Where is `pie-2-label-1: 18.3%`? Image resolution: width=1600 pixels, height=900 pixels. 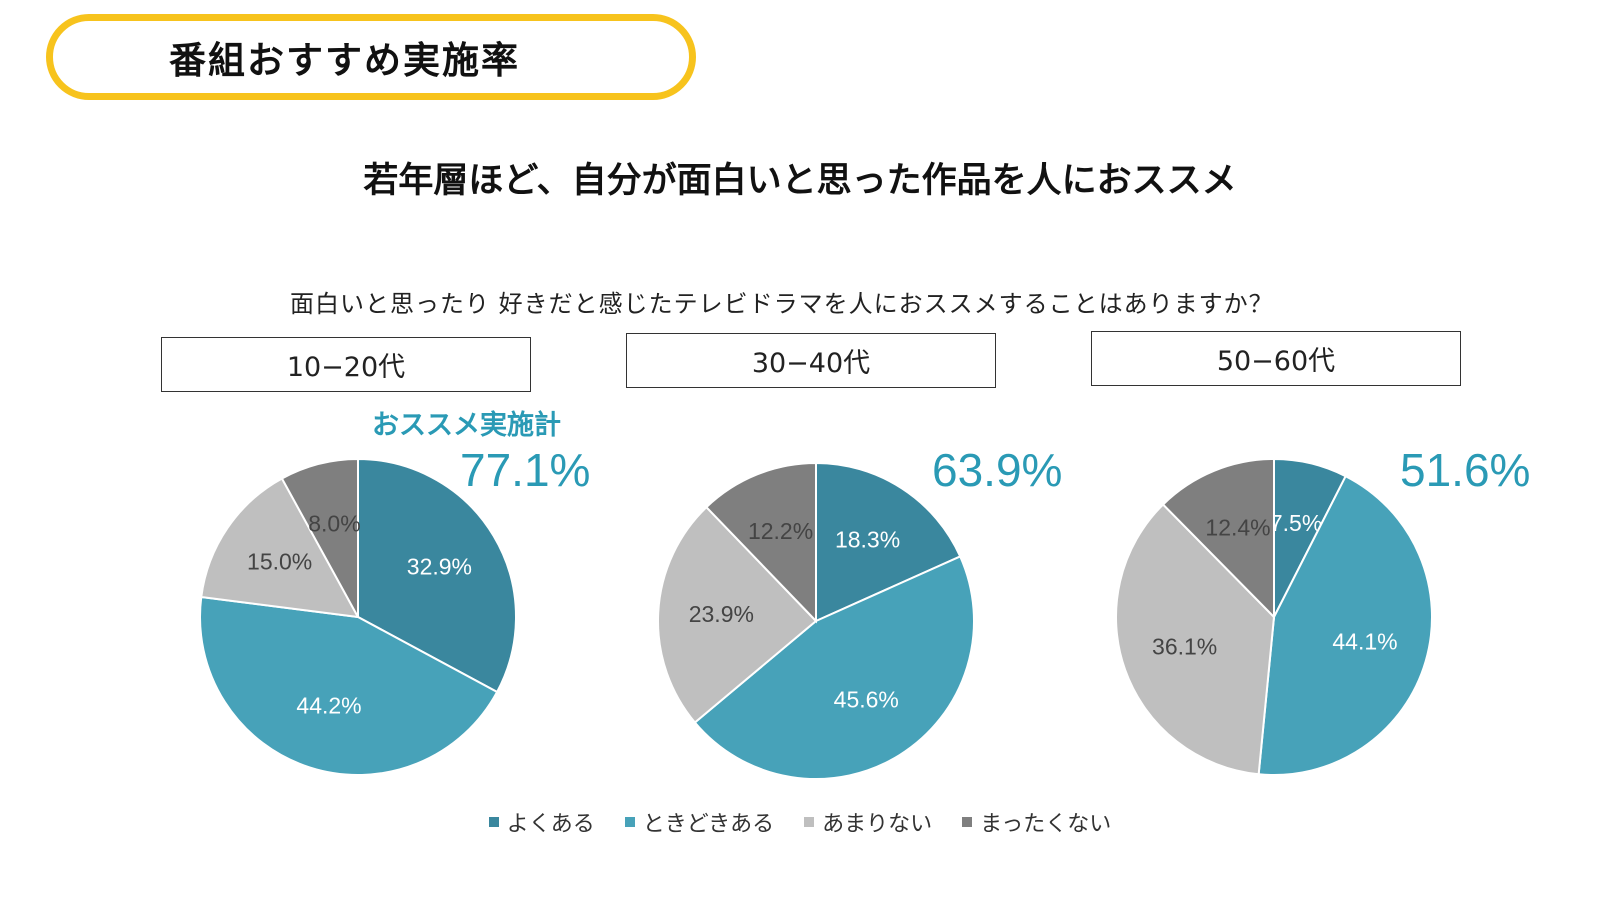
pie-2-label-1: 18.3% is located at coordinates (867, 540).